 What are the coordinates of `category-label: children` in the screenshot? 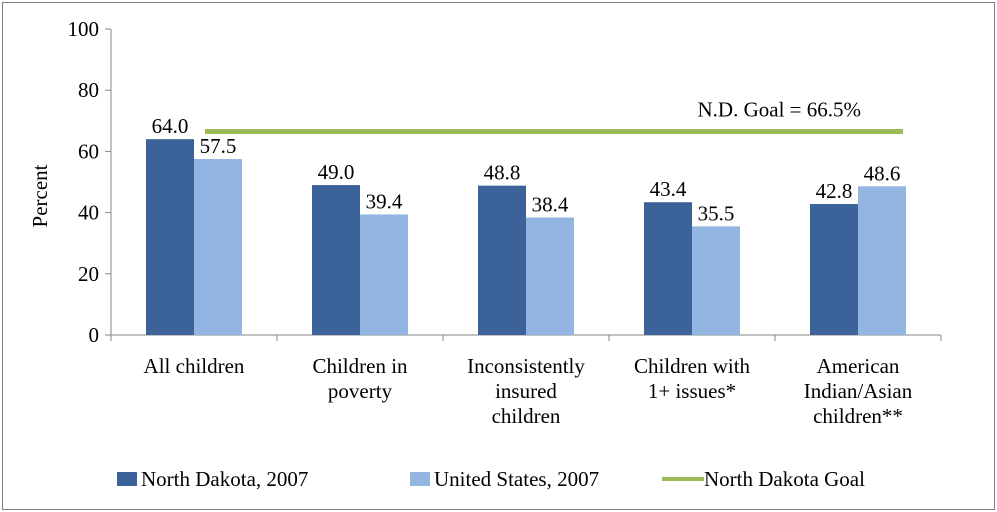 It's located at (526, 416).